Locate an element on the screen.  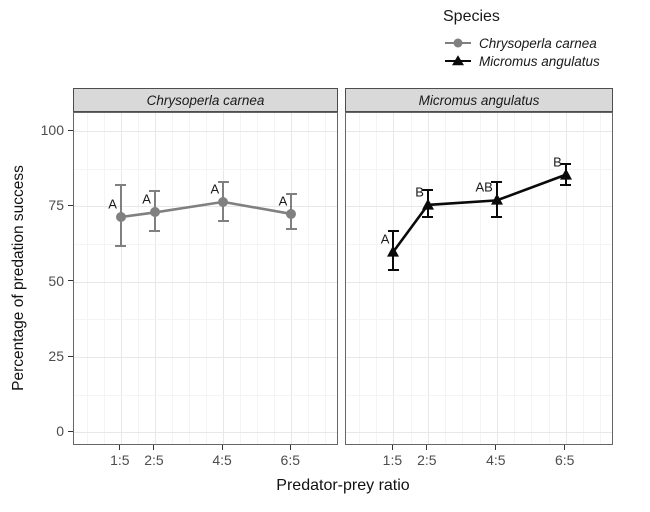
facet-strip-chrysoperla: Chrysoperla carnea is located at coordinates (205, 100).